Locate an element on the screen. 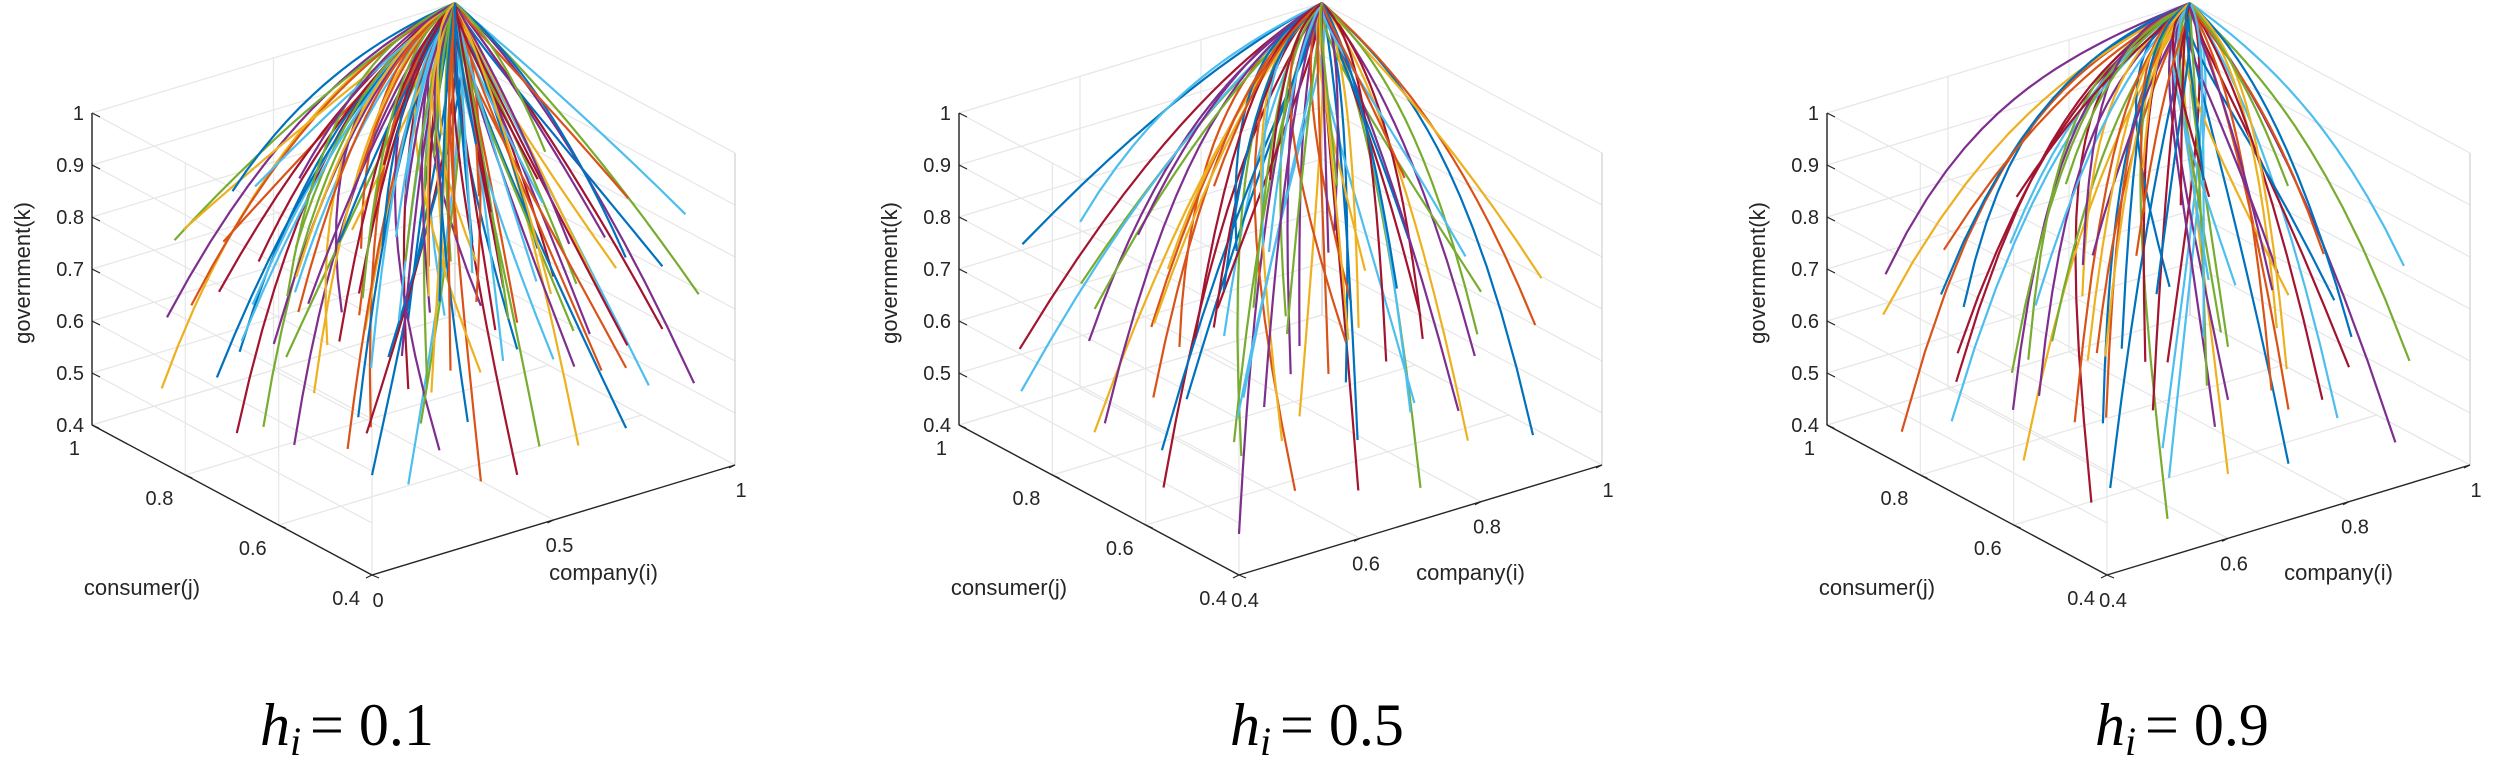 This screenshot has height=774, width=2500. y-axis-label: consumer(j) is located at coordinates (1877, 587).